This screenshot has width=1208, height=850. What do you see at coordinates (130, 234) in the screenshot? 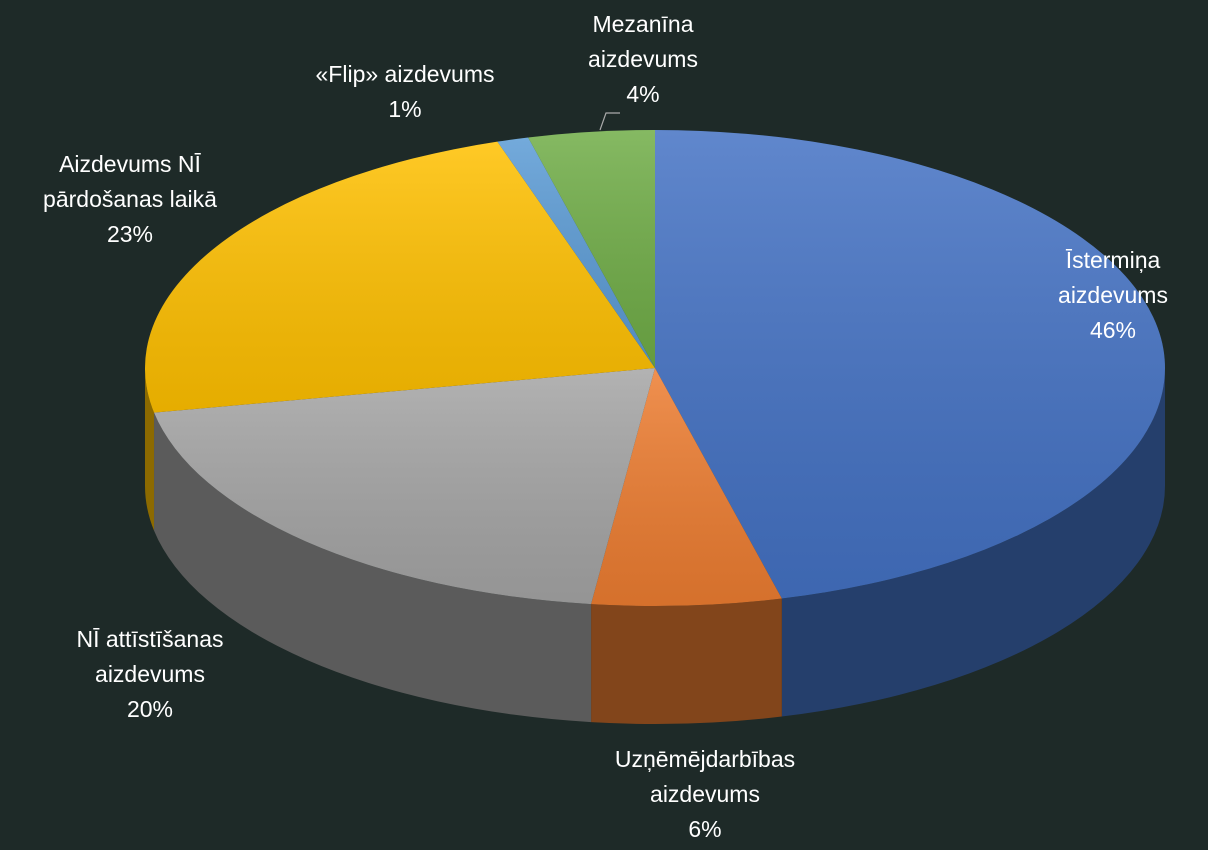
I see `value-label: 23%` at bounding box center [130, 234].